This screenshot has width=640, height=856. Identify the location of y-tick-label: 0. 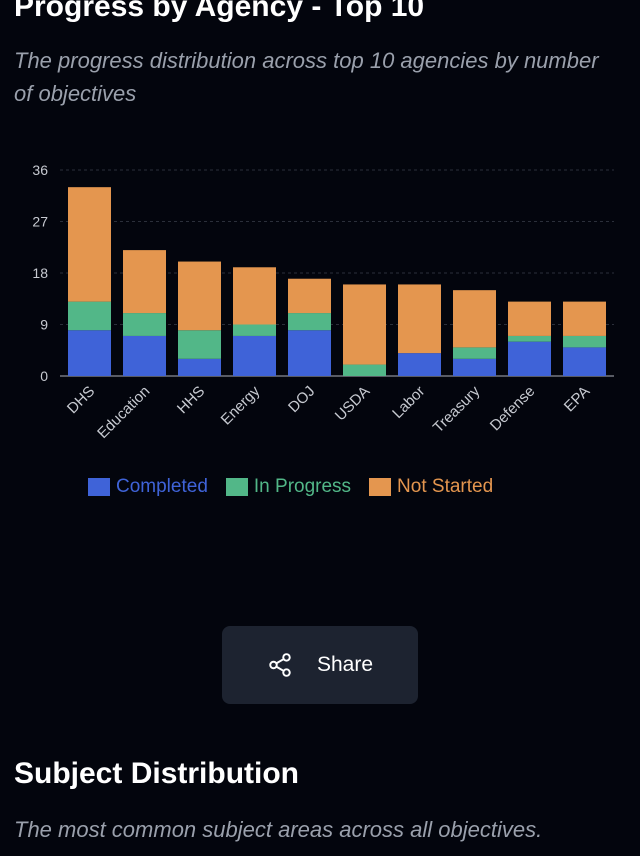
(44, 376).